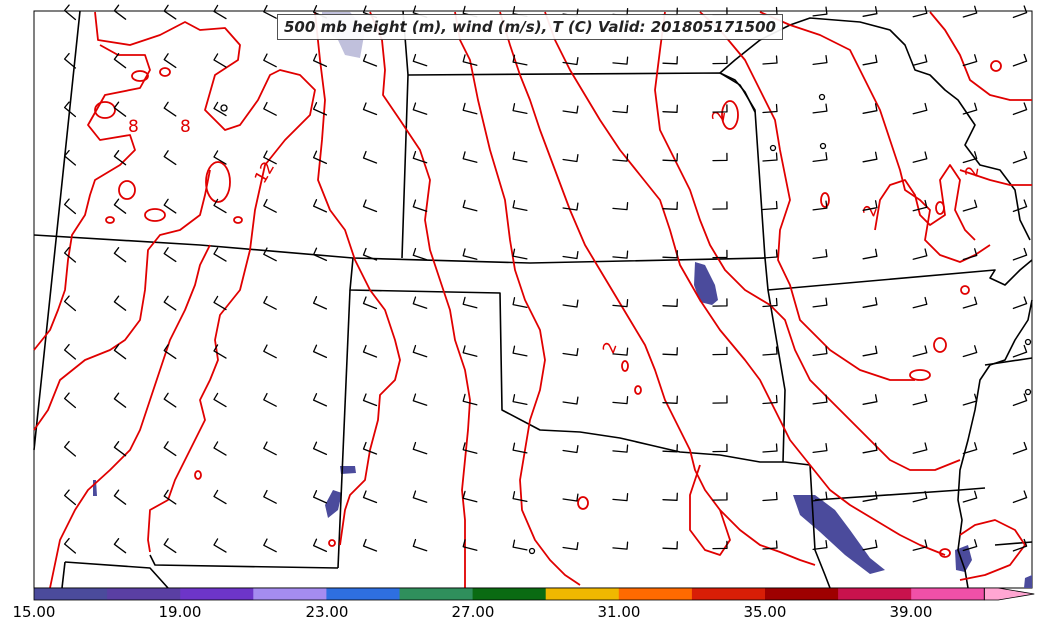 This screenshot has width=1041, height=633. I want to click on colorbar-extend-arrow, so click(1009, 594).